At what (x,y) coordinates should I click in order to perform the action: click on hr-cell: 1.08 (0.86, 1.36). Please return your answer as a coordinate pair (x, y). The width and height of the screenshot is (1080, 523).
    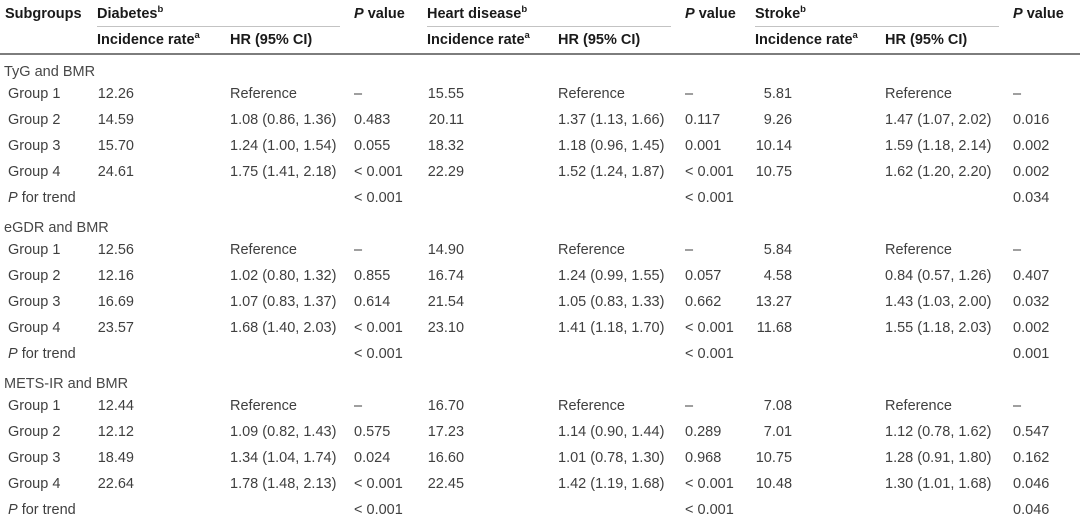
    Looking at the image, I should click on (283, 120).